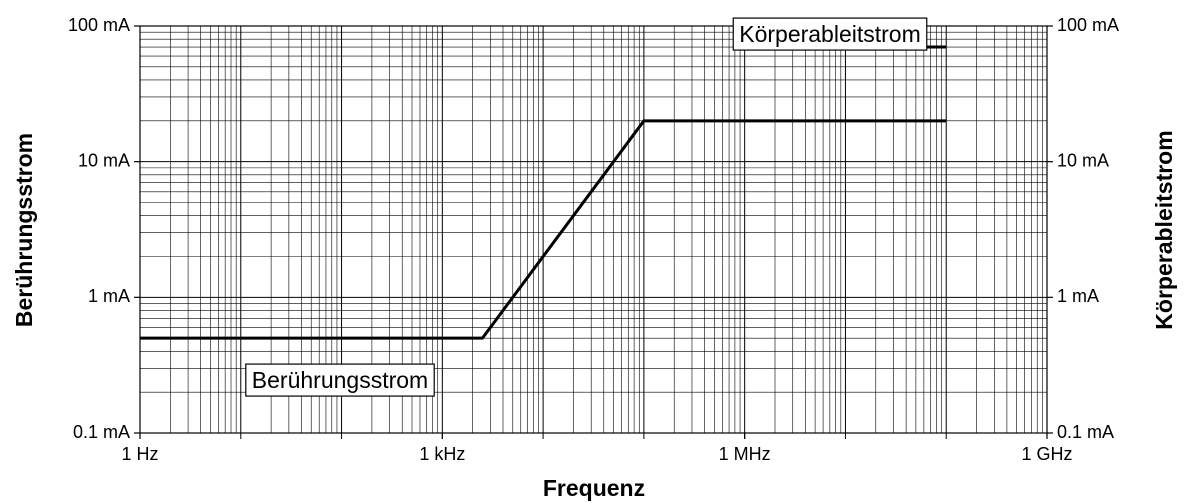  What do you see at coordinates (442, 454) in the screenshot?
I see `x-tick-label: 1 kHz` at bounding box center [442, 454].